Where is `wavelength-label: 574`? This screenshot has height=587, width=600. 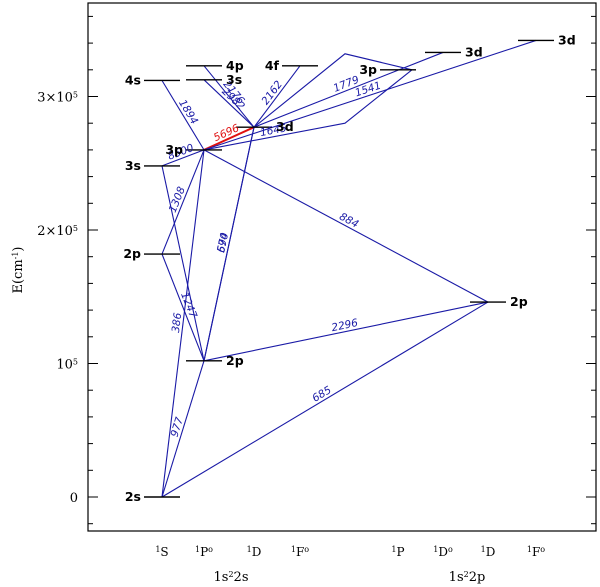
wavelength-label: 574 is located at coordinates (223, 243).